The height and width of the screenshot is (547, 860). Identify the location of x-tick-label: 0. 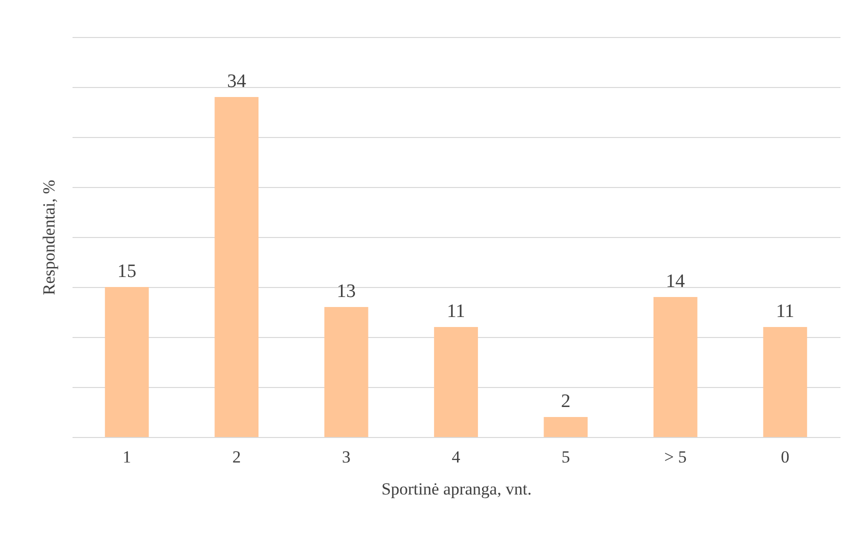
(785, 457).